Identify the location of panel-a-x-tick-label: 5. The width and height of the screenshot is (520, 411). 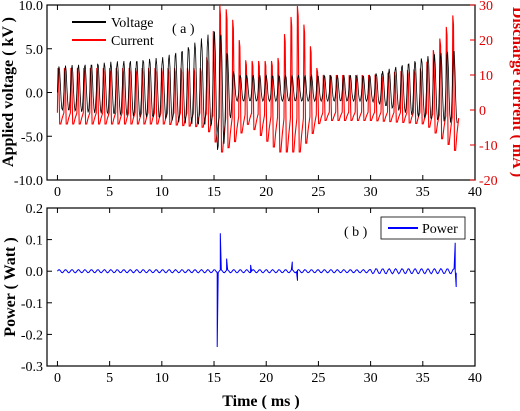
(109, 192).